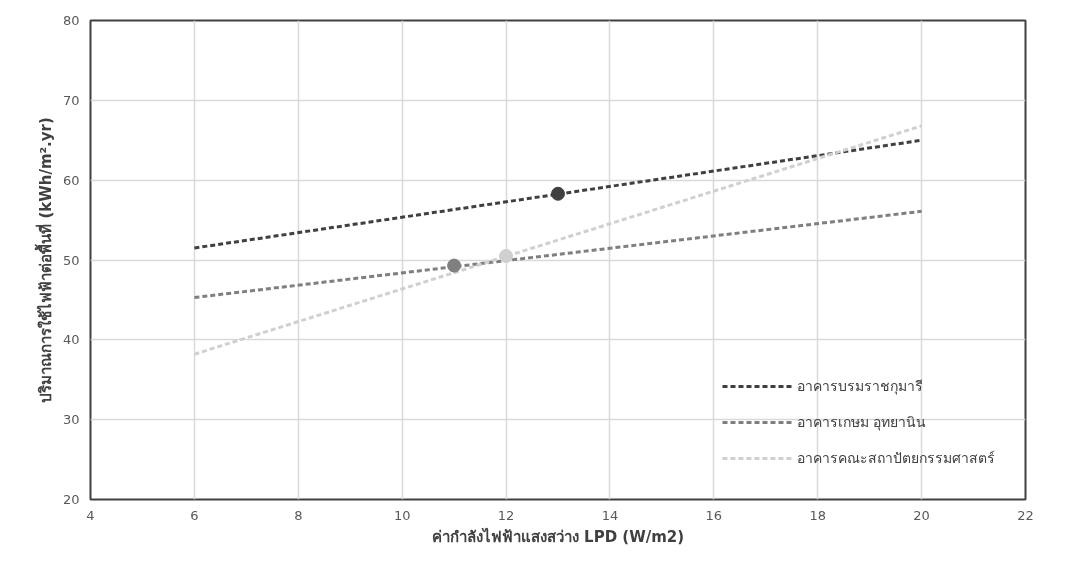  I want to click on x-tick-label: 16, so click(714, 515).